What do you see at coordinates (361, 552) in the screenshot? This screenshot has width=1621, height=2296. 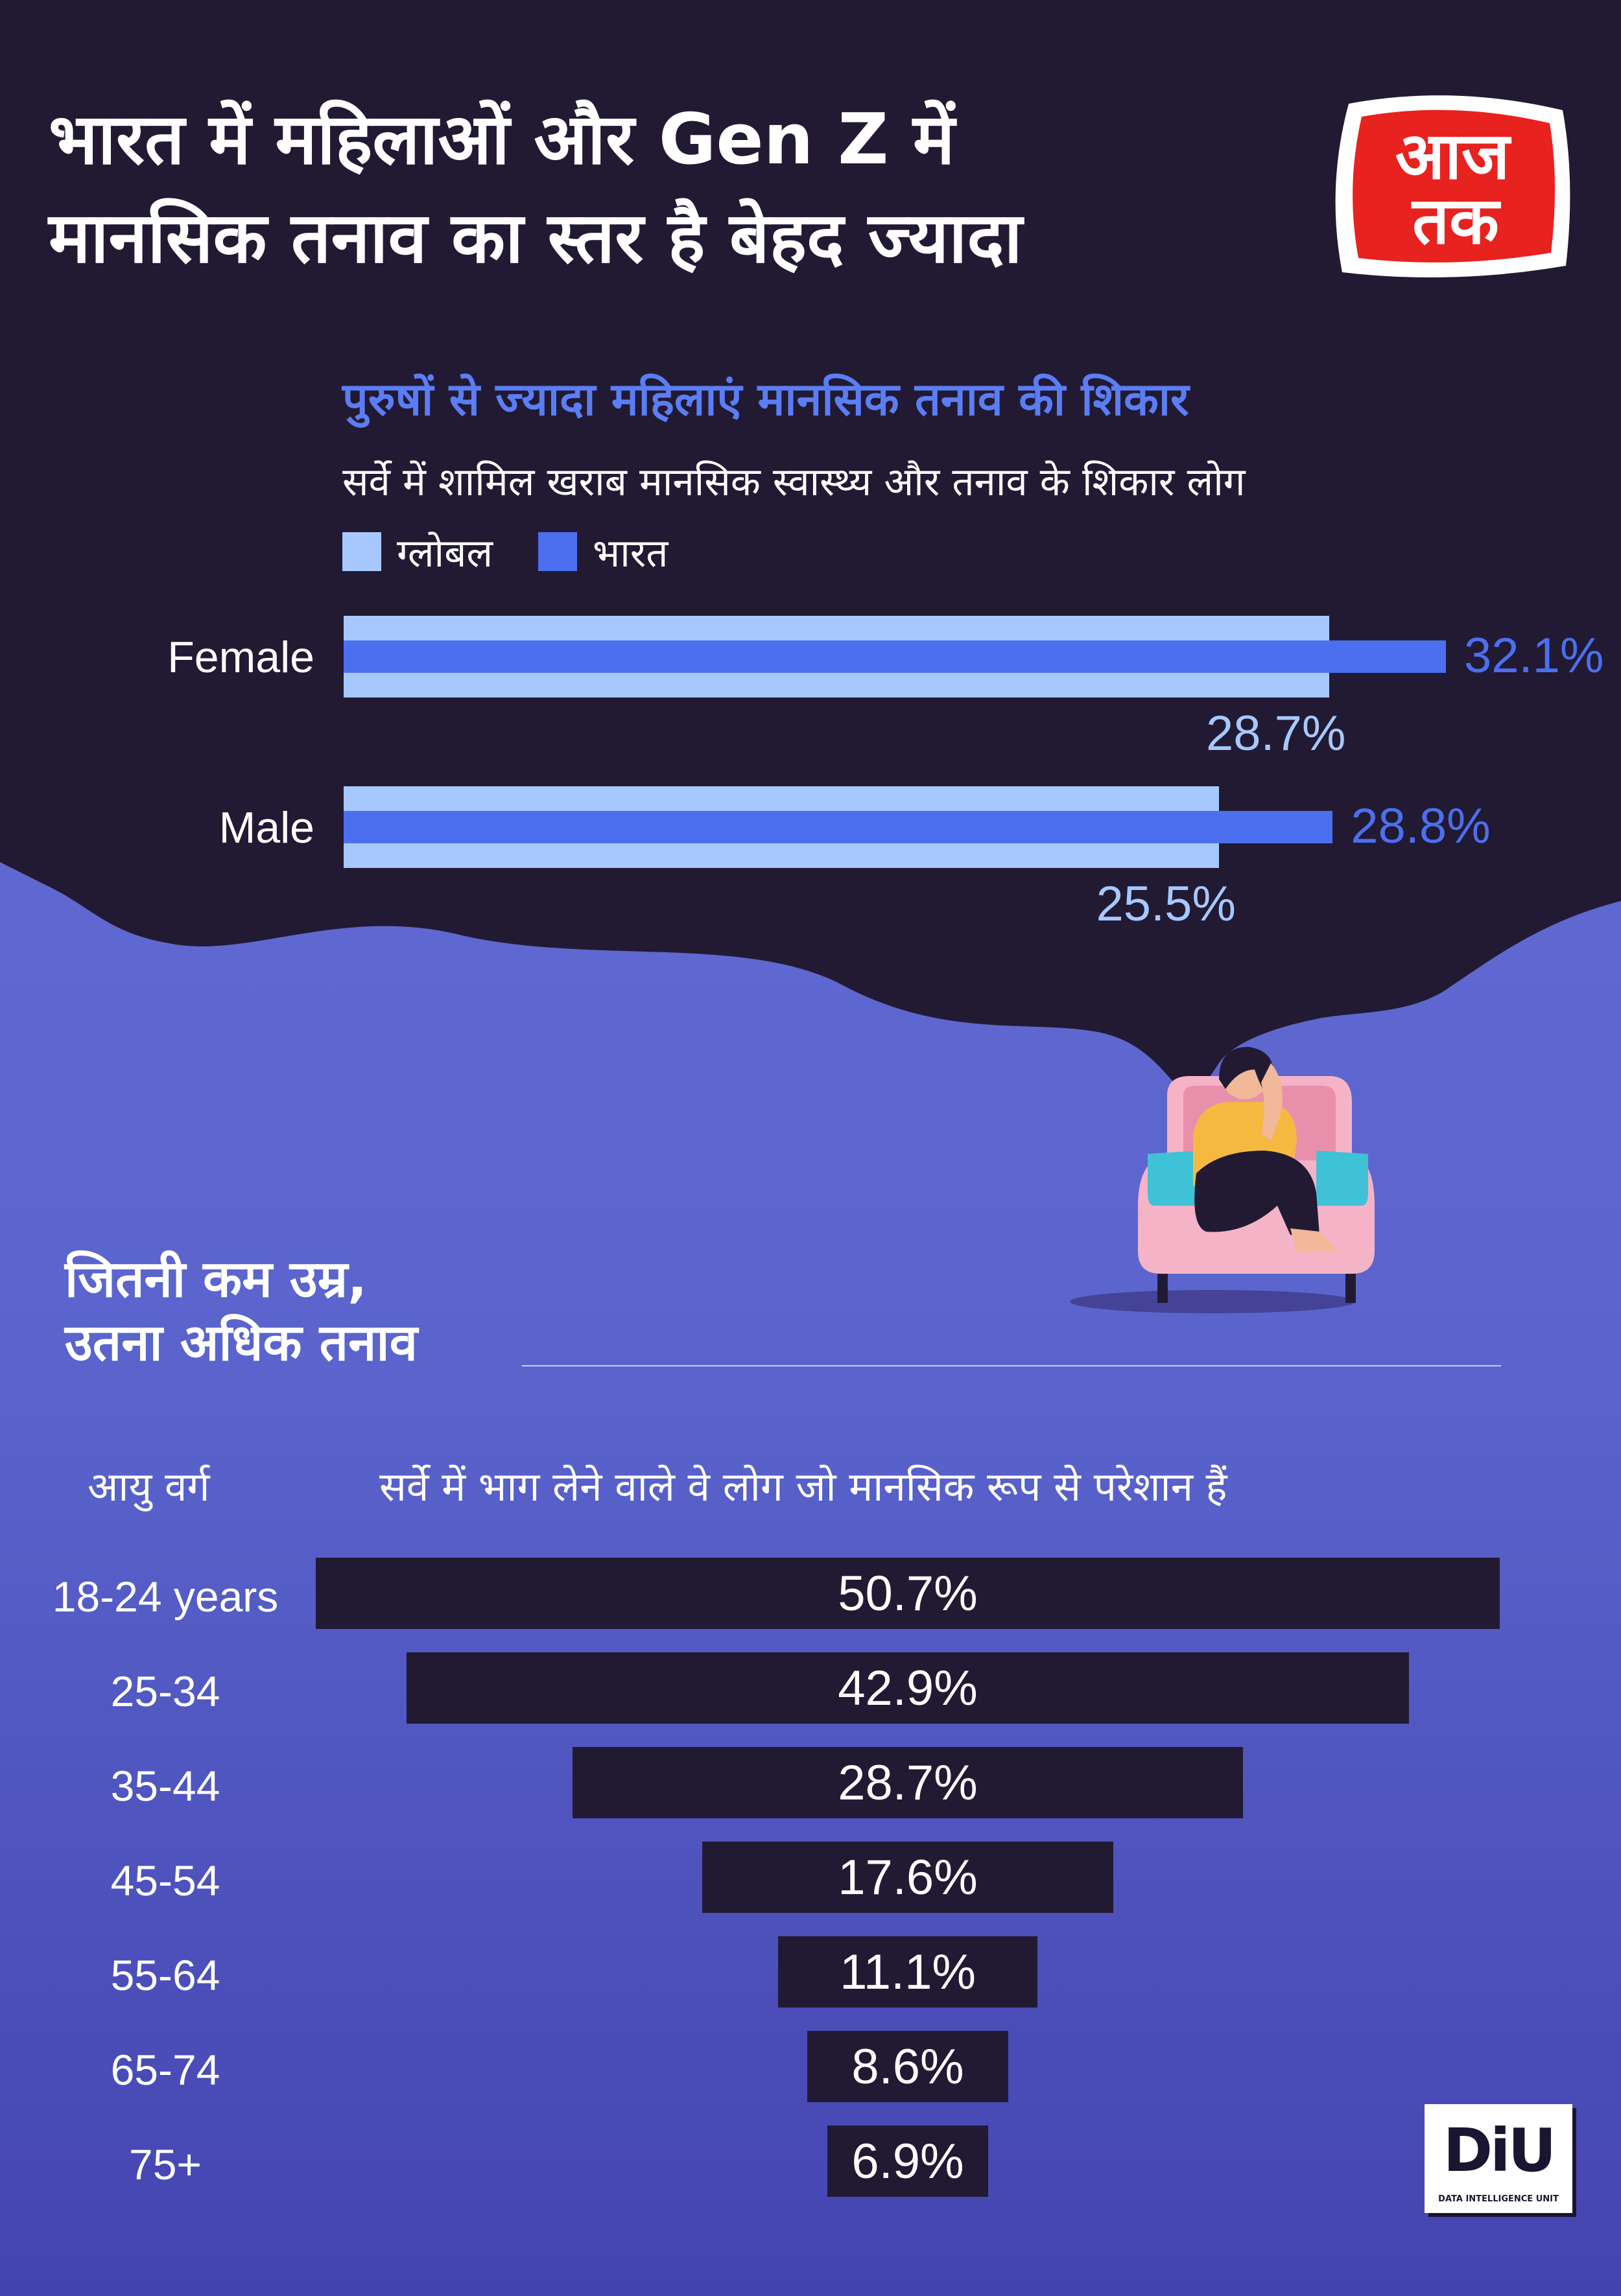 I see `legend-swatch-global` at bounding box center [361, 552].